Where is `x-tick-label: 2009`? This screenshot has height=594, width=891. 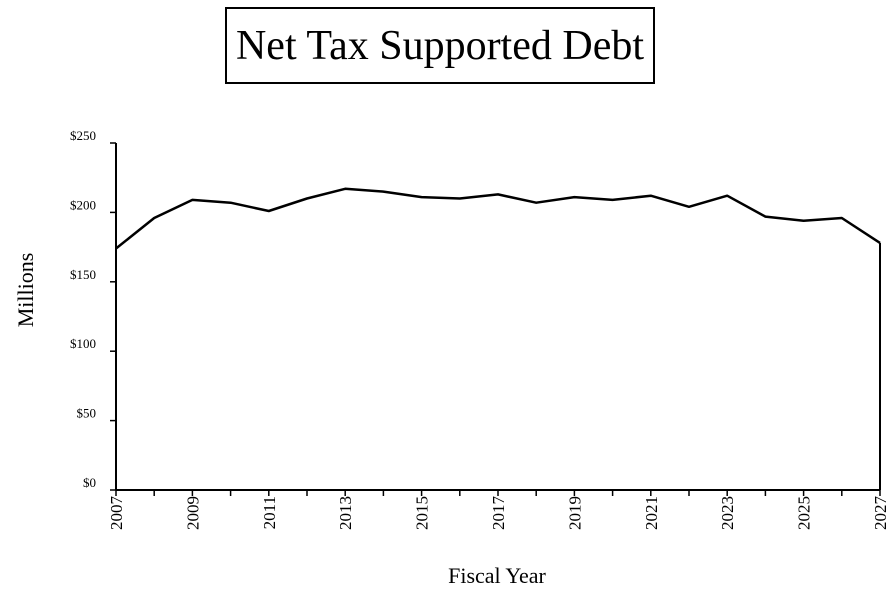 x-tick-label: 2009 is located at coordinates (192, 513).